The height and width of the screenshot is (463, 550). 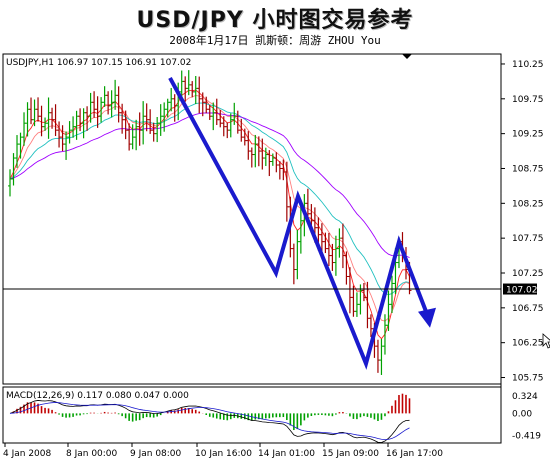 I want to click on time-tick-label: 16 Jan 17:00, so click(x=414, y=454).